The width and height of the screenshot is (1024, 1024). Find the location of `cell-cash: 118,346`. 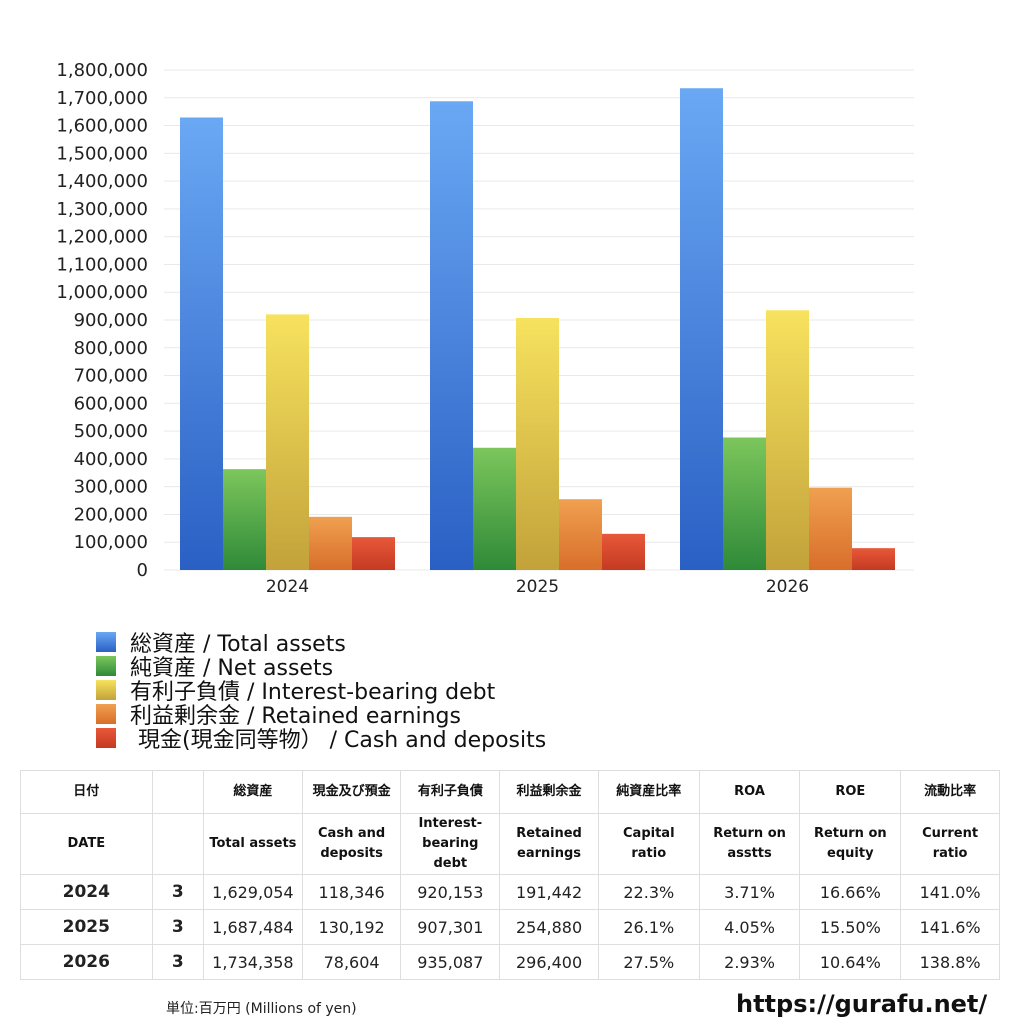

cell-cash: 118,346 is located at coordinates (351, 892).